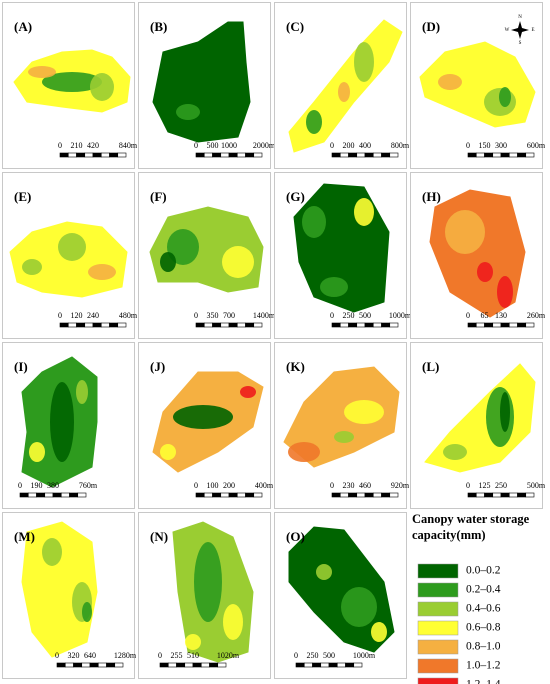 This screenshot has width=550, height=684. I want to click on panel-label: (F), so click(158, 196).